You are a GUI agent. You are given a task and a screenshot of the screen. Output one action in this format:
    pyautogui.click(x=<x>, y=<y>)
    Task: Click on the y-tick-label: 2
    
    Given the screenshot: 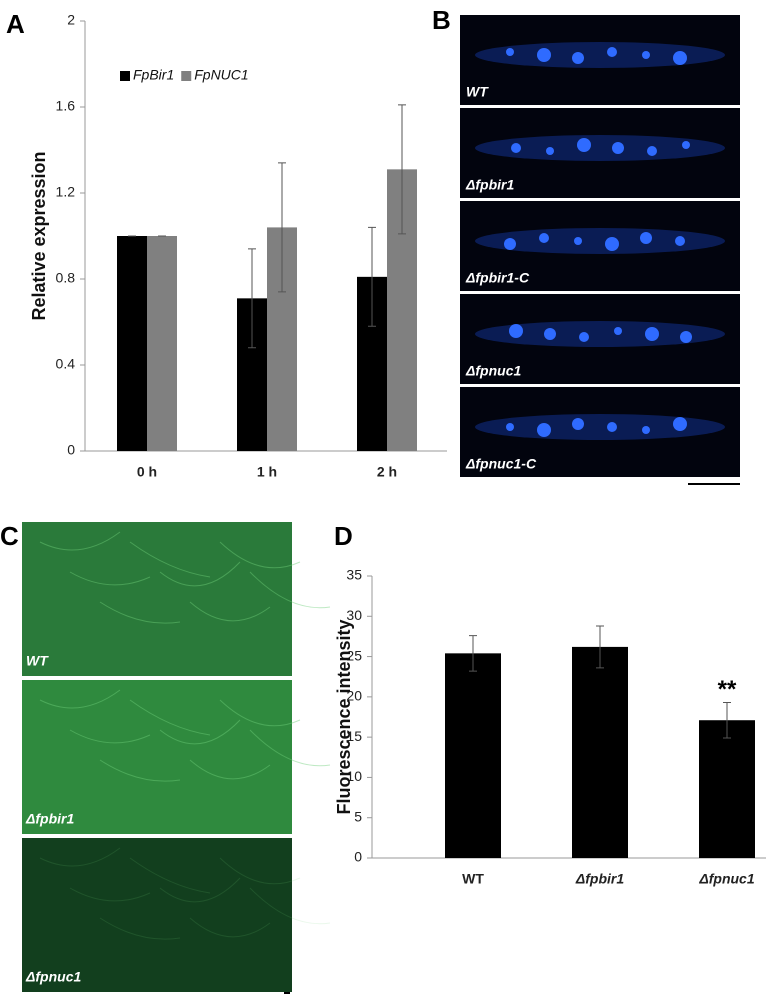 What is the action you would take?
    pyautogui.click(x=71, y=20)
    